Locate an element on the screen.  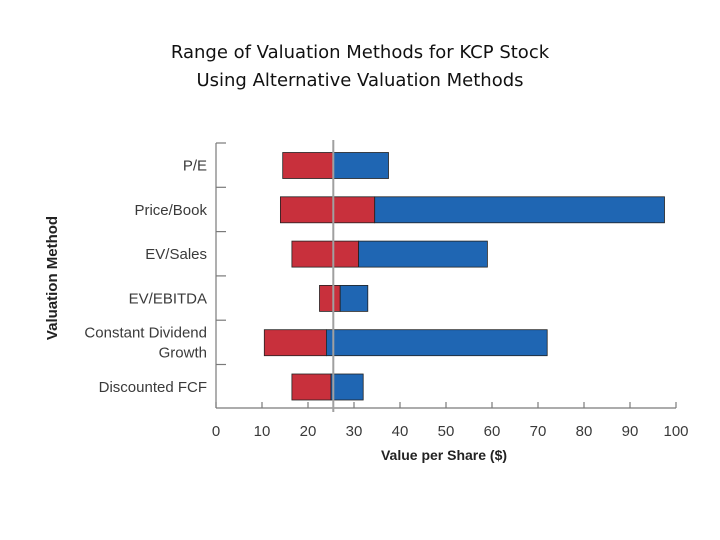
x-tick-label: 40 is located at coordinates (400, 431).